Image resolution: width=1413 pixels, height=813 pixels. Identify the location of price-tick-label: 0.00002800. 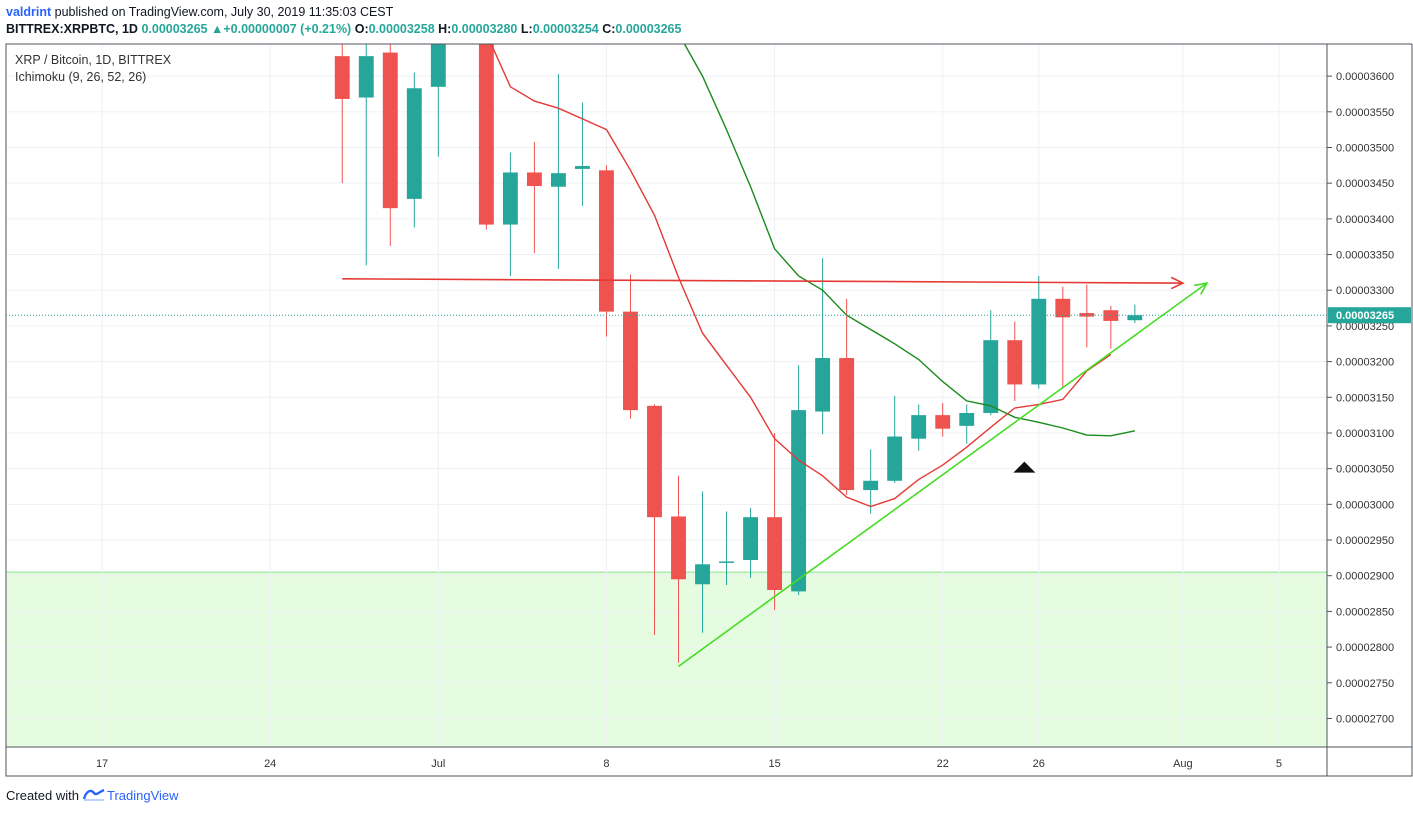
(1365, 648).